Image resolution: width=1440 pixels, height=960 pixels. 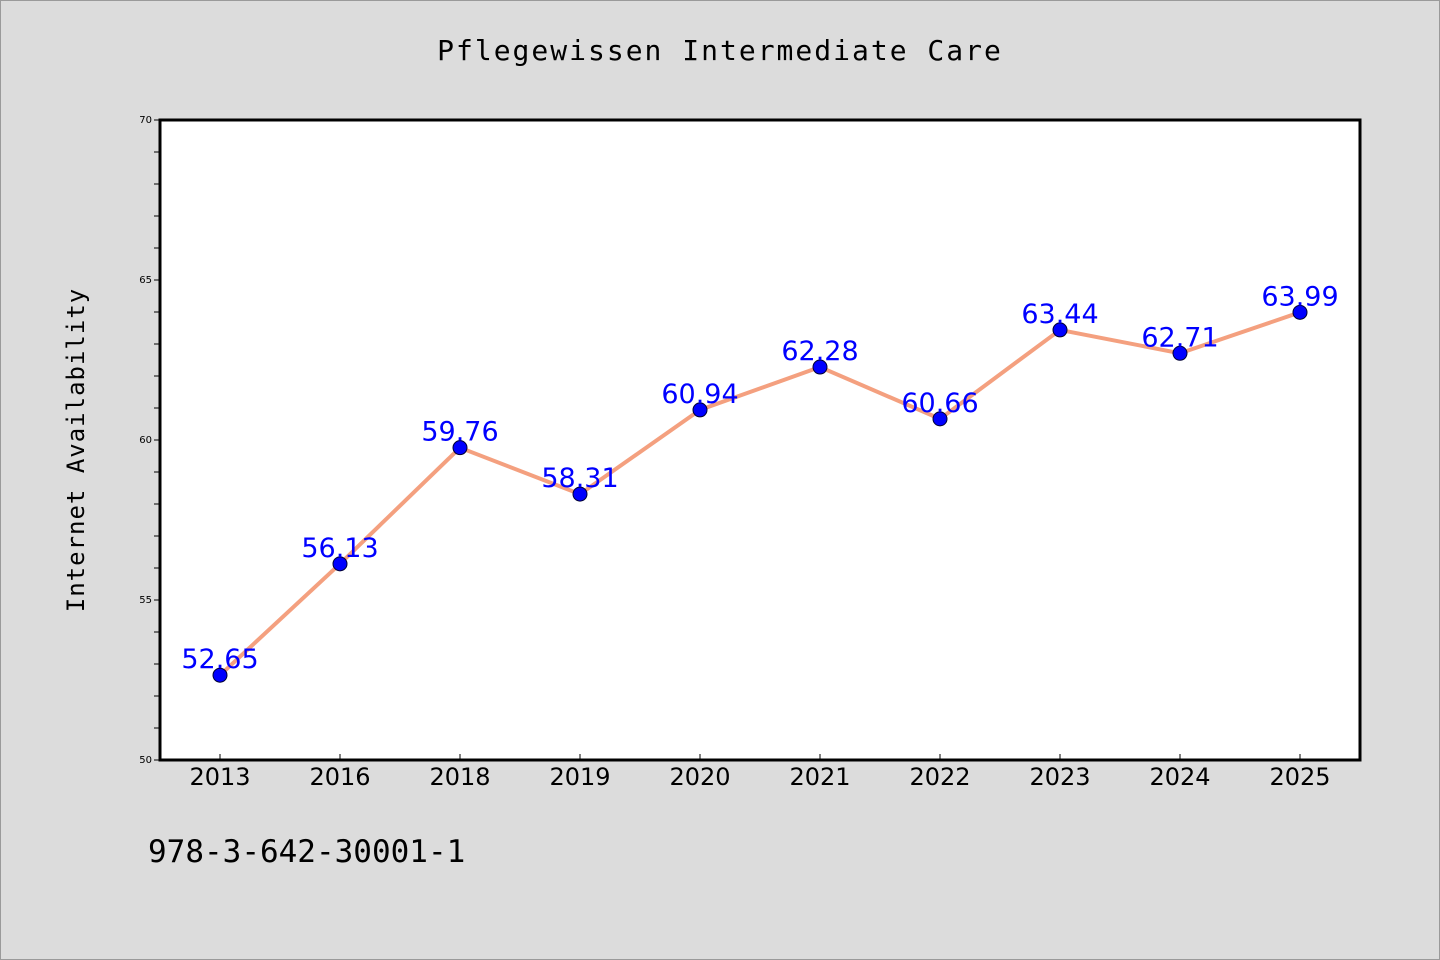 I want to click on y-tick-label: 65, so click(x=145, y=280).